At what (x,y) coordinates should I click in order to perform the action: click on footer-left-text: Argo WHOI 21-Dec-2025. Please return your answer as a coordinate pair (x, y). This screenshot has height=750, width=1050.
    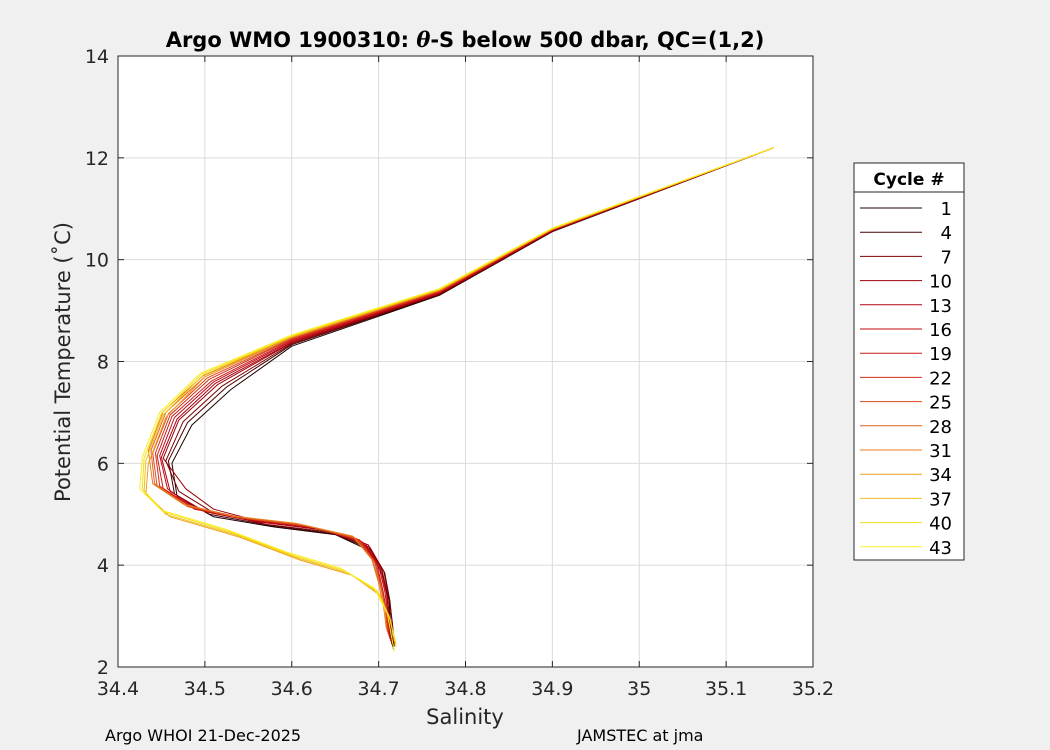
    Looking at the image, I should click on (203, 735).